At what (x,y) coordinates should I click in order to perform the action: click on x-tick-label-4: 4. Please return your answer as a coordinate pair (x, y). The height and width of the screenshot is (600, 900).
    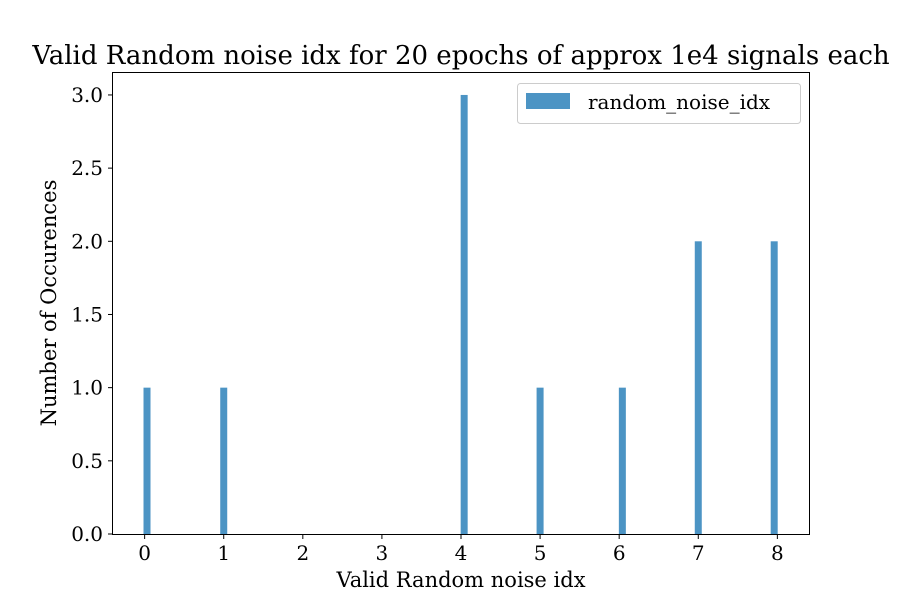
    Looking at the image, I should click on (461, 553).